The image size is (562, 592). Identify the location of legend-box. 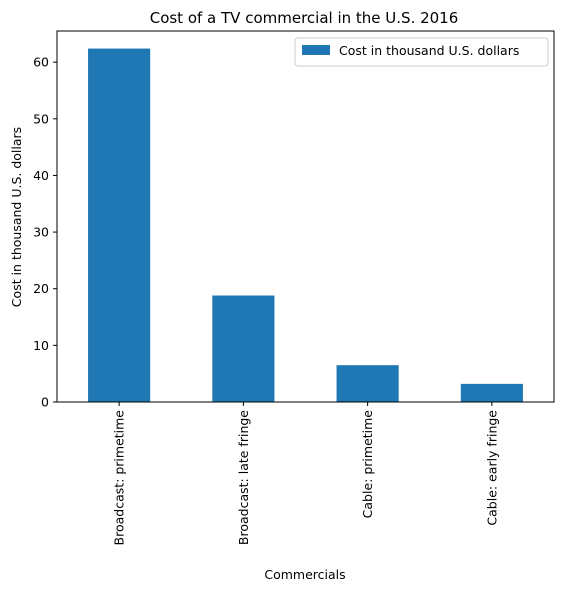
(421, 52).